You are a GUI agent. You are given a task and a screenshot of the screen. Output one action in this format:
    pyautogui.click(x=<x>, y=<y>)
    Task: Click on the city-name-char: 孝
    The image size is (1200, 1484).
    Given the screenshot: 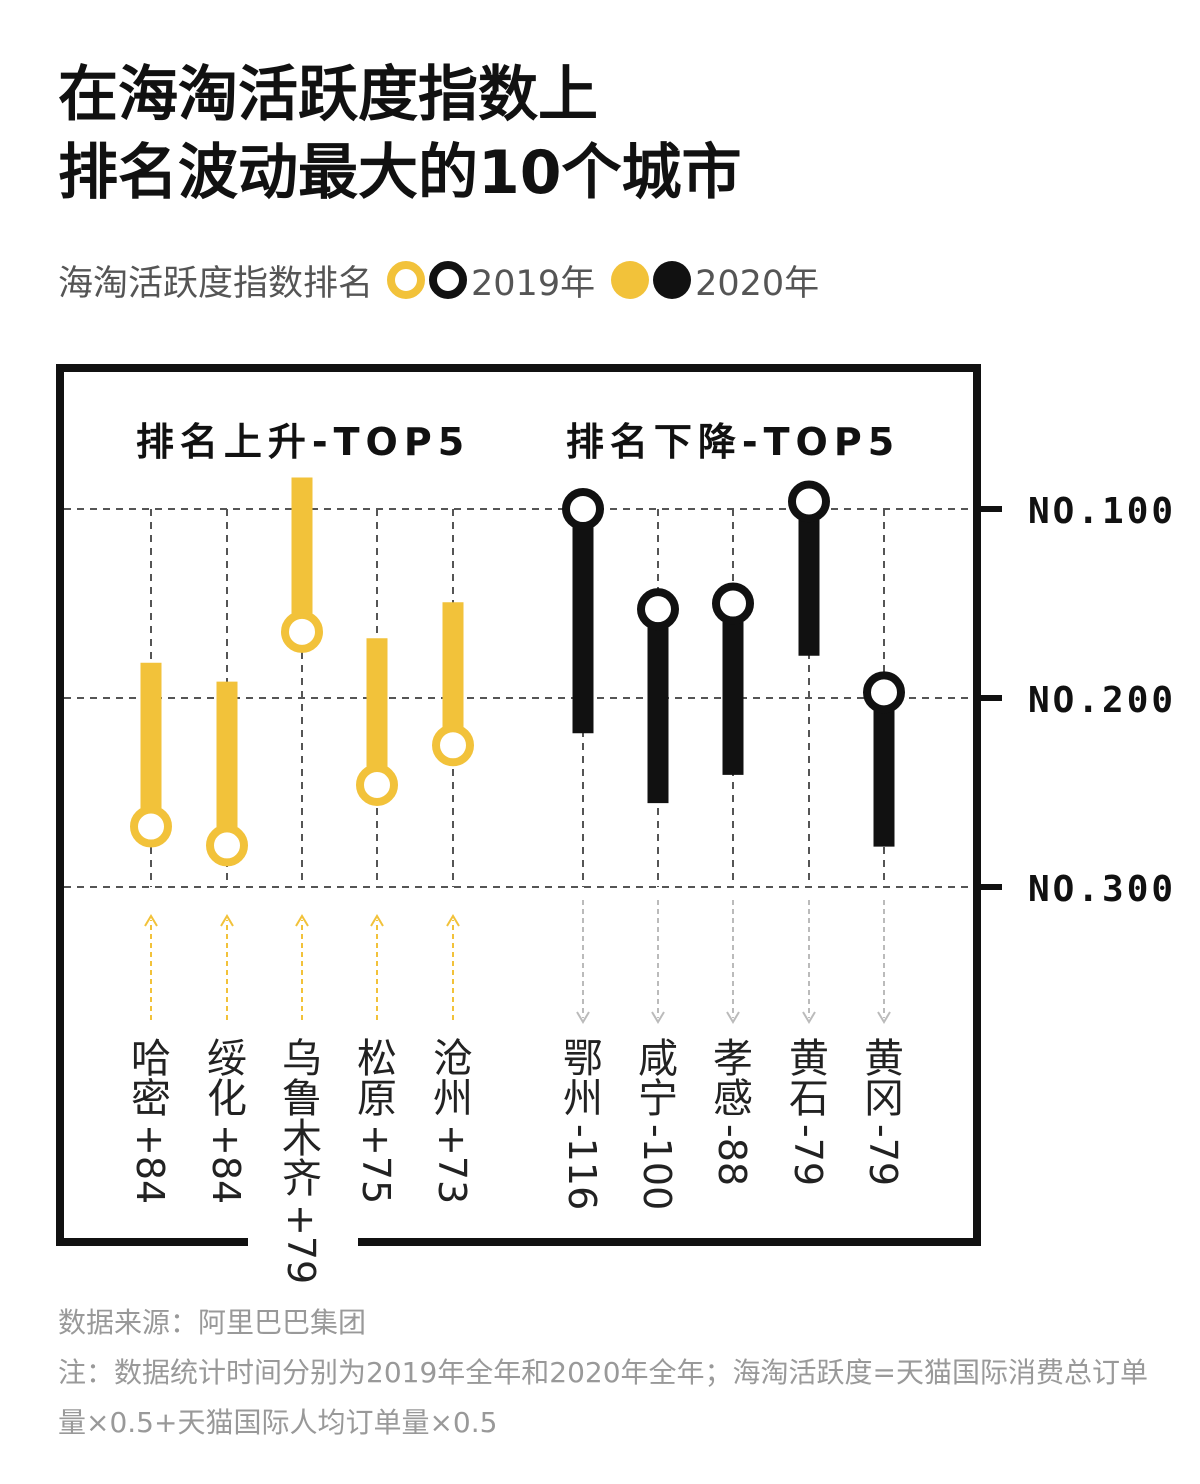 What is the action you would take?
    pyautogui.click(x=733, y=1059)
    